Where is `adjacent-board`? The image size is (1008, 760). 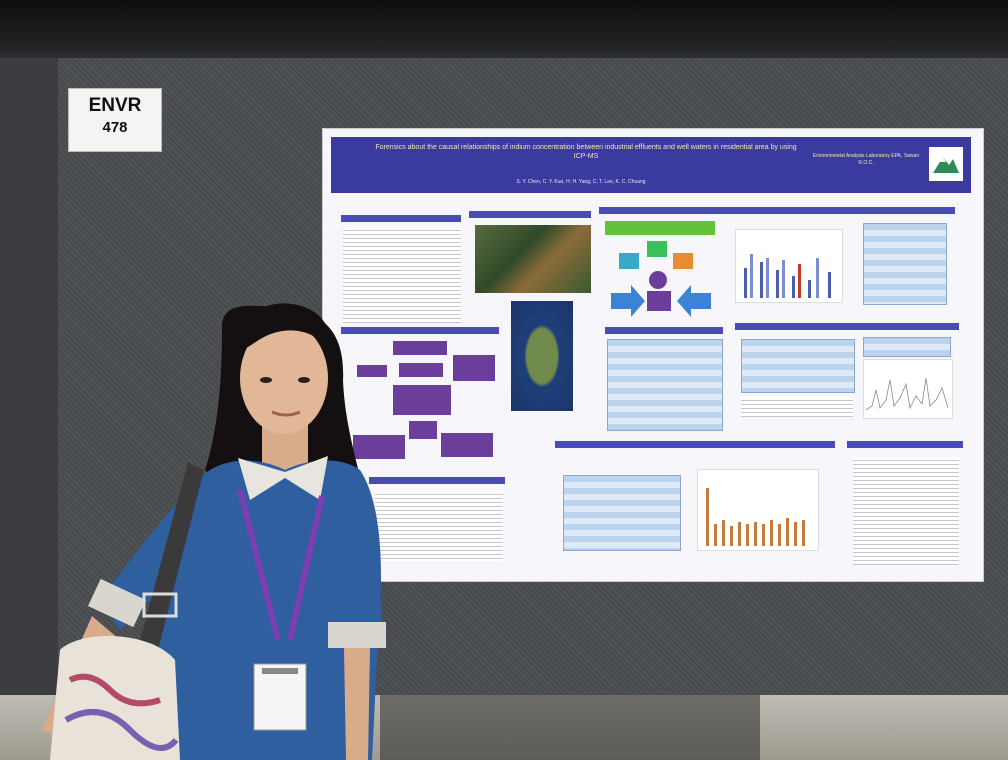
adjacent-board is located at coordinates (29, 408).